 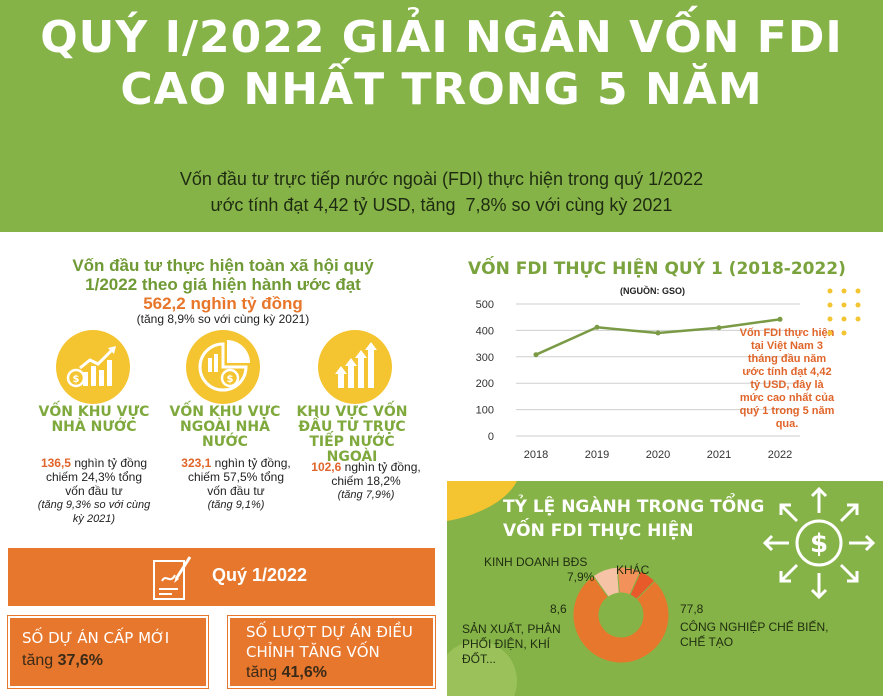 What do you see at coordinates (787, 346) in the screenshot?
I see `annotation-line-2: tại Việt Nam 3` at bounding box center [787, 346].